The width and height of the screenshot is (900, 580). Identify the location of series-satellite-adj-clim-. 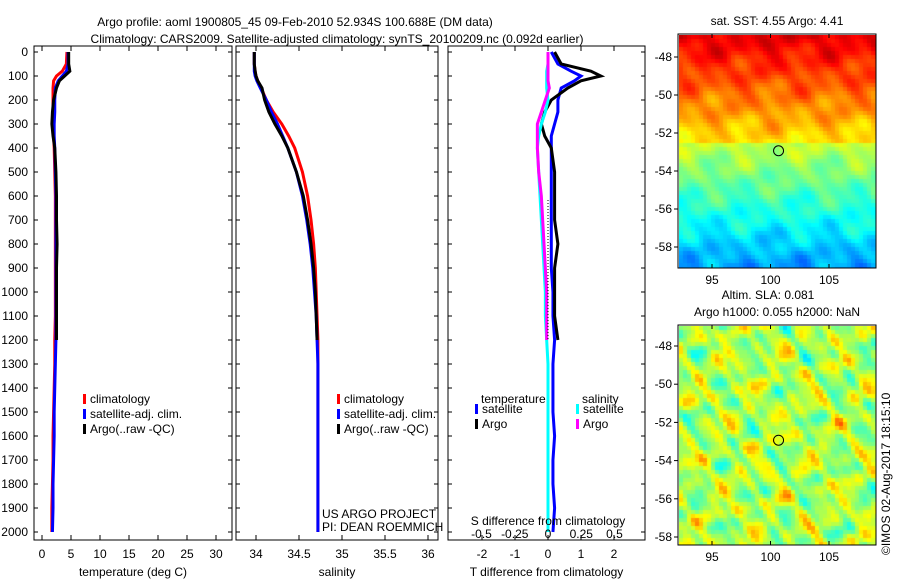
(60, 292).